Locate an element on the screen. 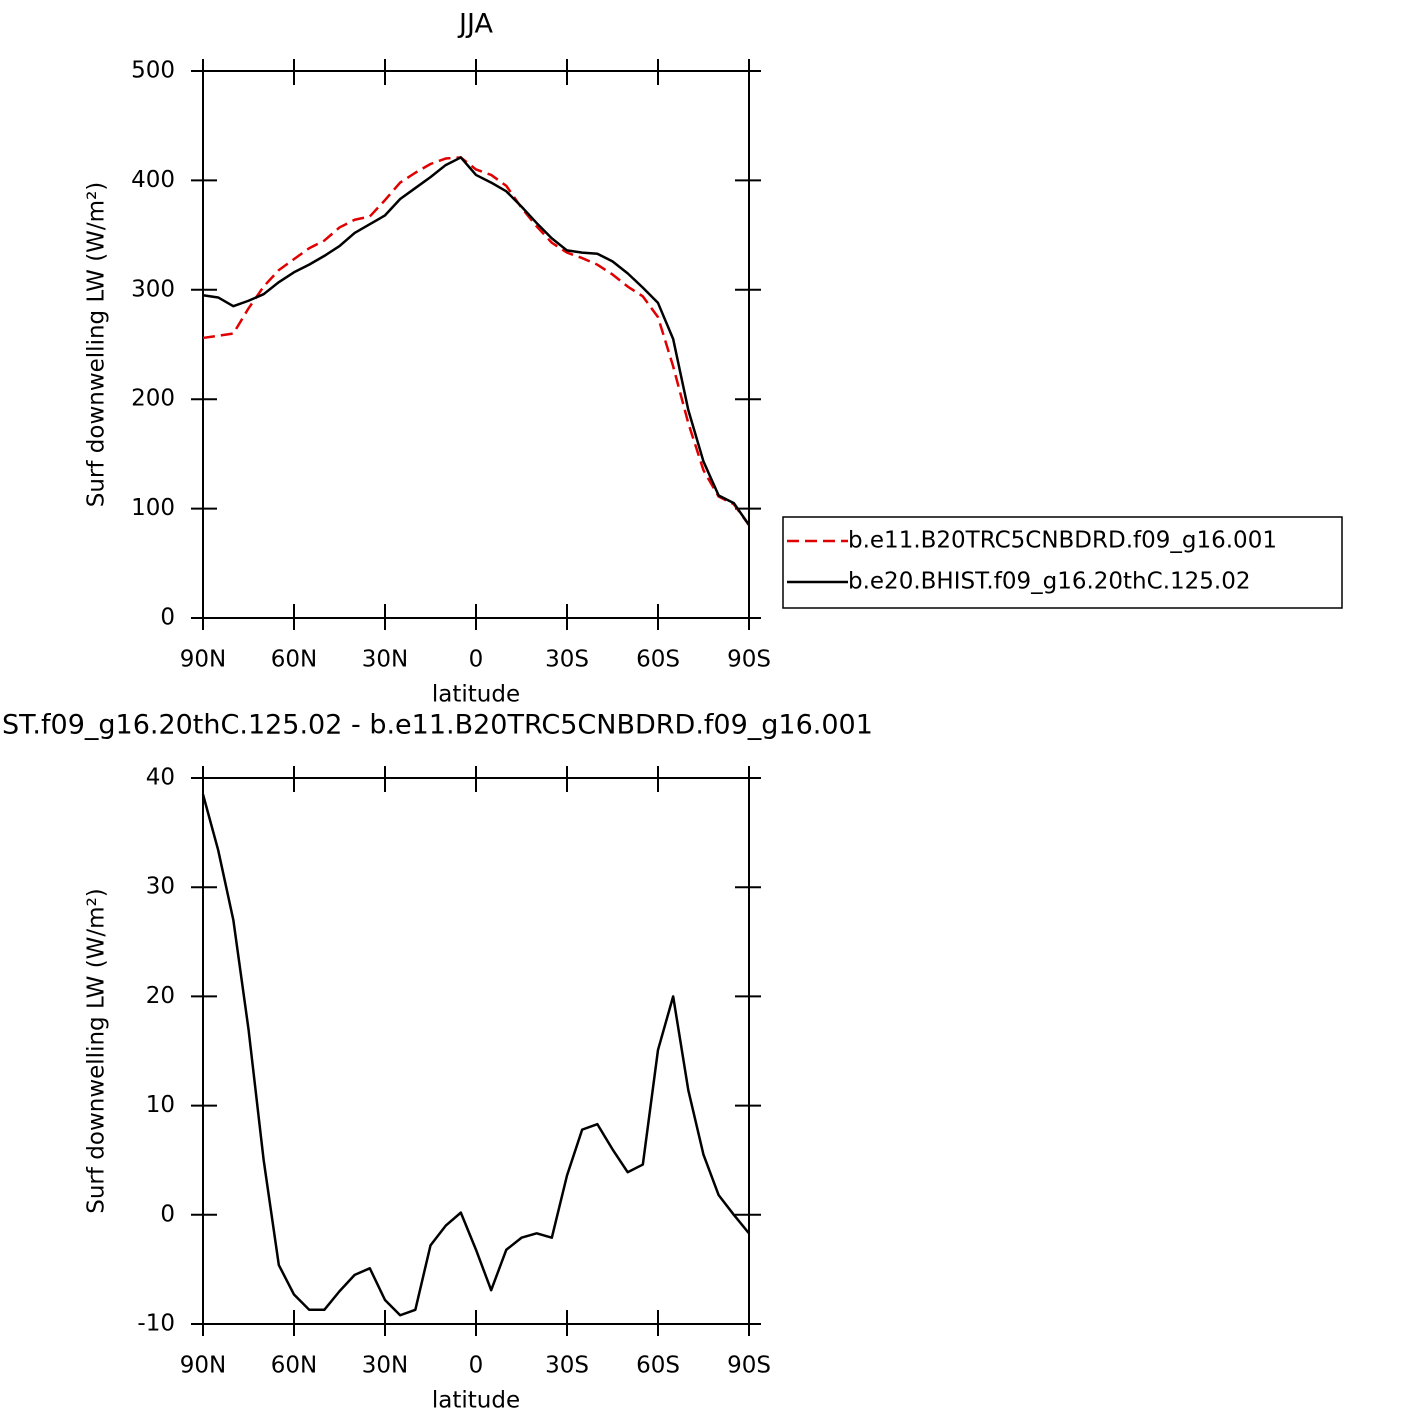 The width and height of the screenshot is (1424, 1424). y-tick-label: 10 is located at coordinates (160, 1105).